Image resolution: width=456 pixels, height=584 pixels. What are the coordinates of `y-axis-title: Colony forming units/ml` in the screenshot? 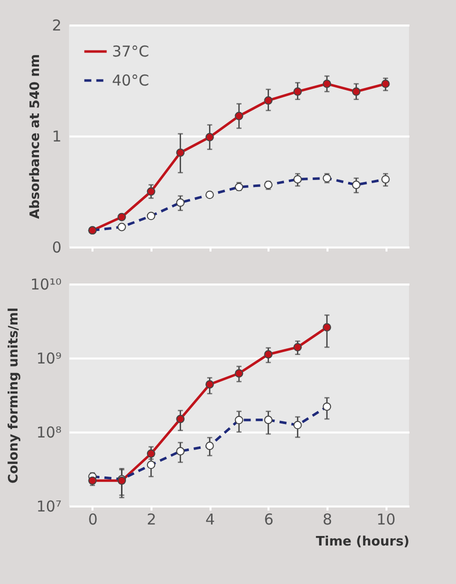 It's located at (14, 396).